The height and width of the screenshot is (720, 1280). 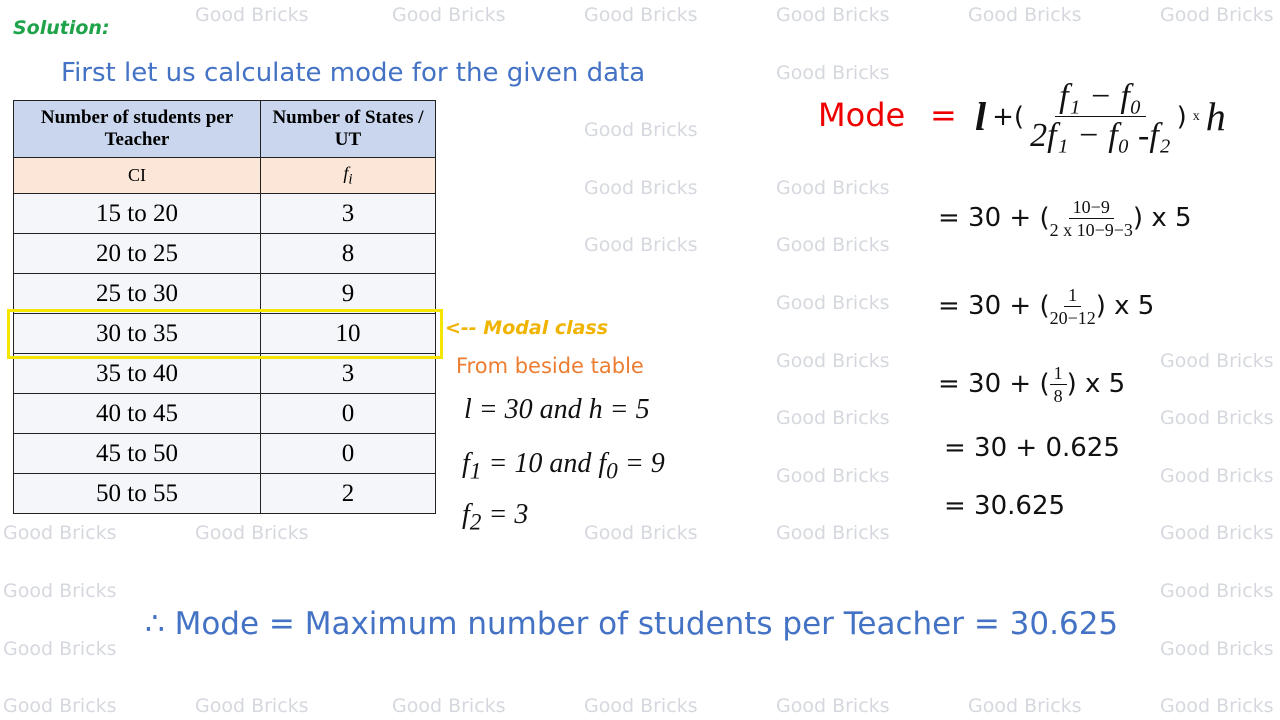 I want to click on class-interval-cell: 45 to 50, so click(x=137, y=453).